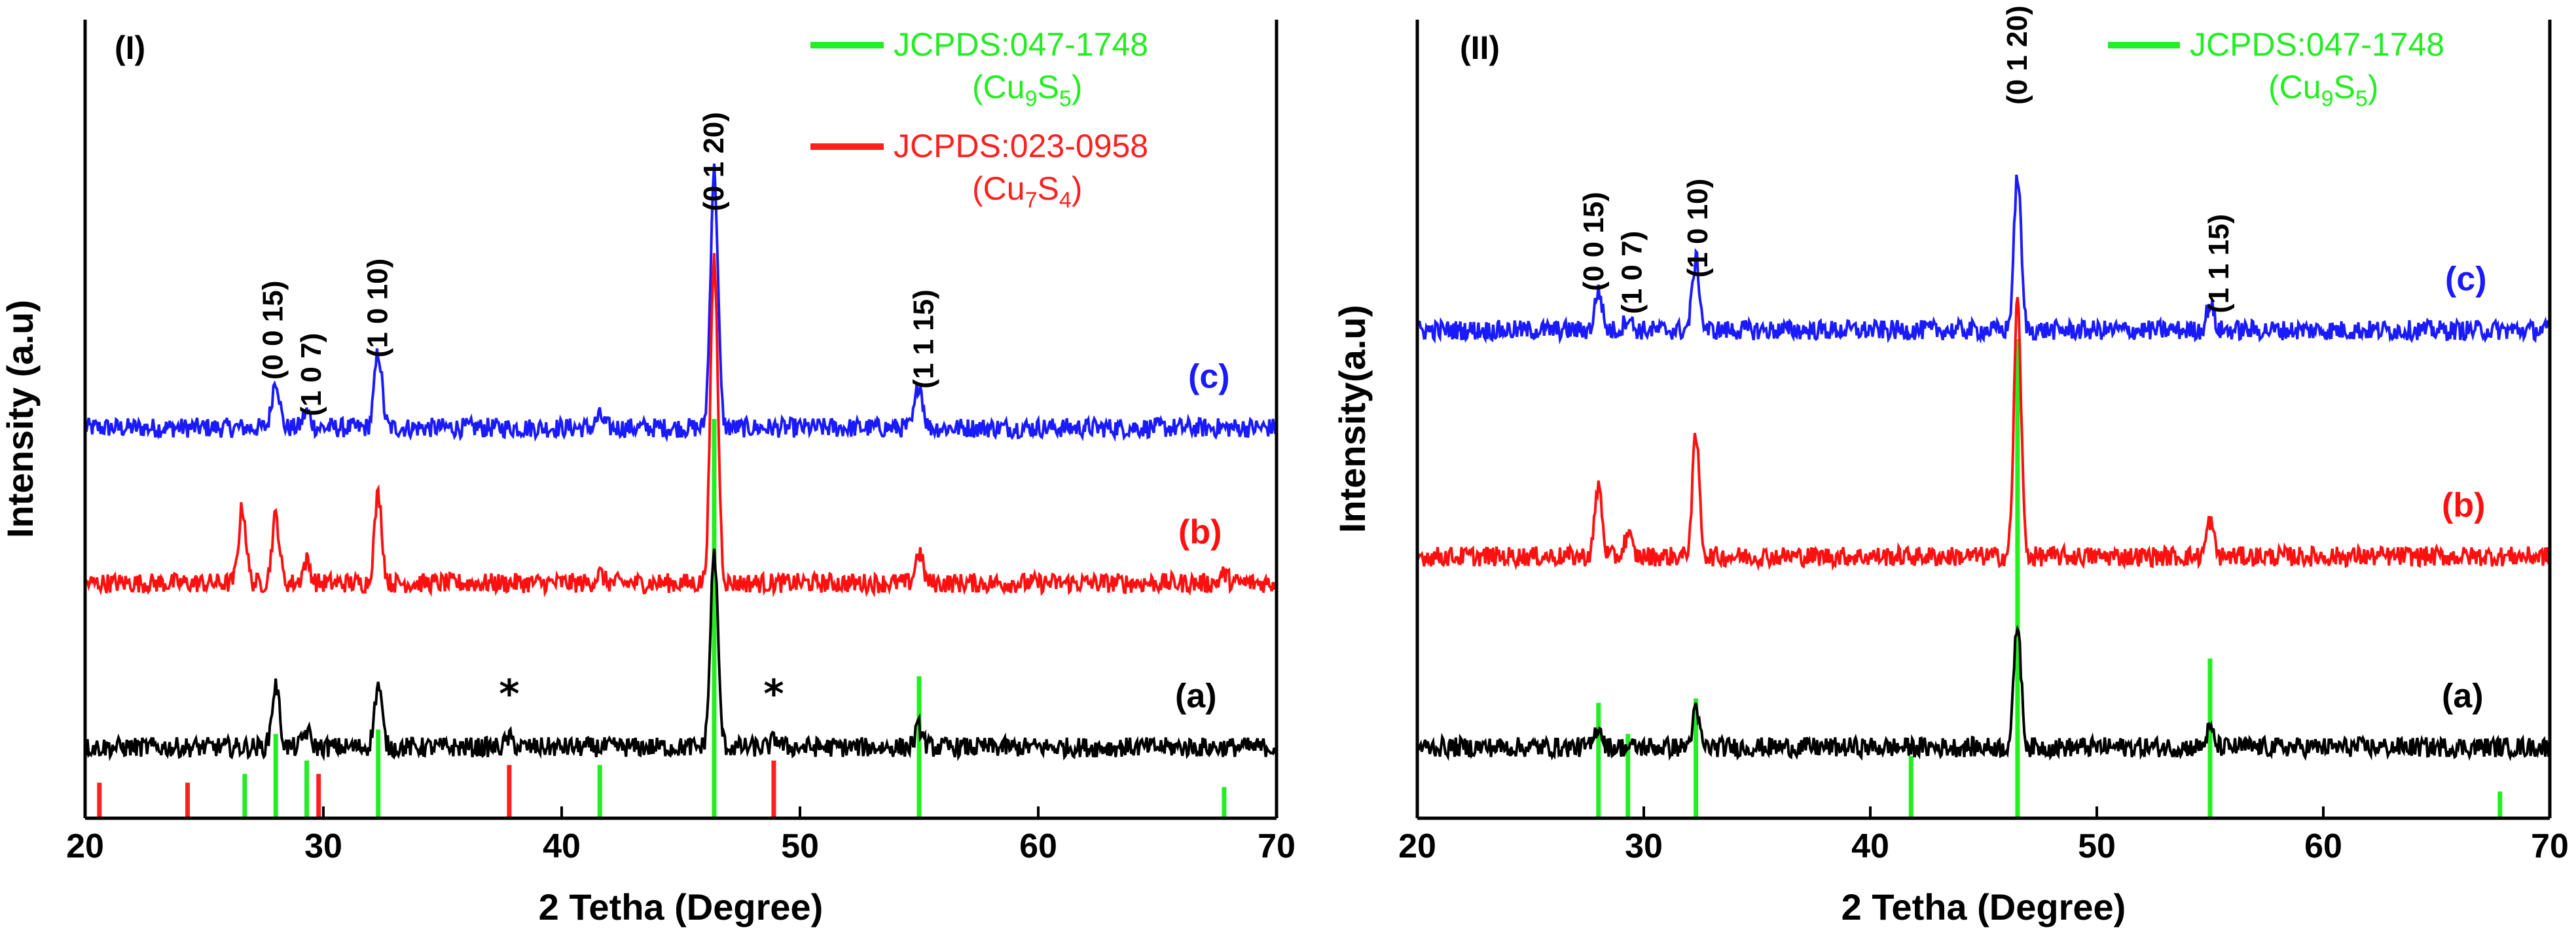  Describe the element at coordinates (1021, 146) in the screenshot. I see `legend-label: JCPDS:023-0958` at that location.